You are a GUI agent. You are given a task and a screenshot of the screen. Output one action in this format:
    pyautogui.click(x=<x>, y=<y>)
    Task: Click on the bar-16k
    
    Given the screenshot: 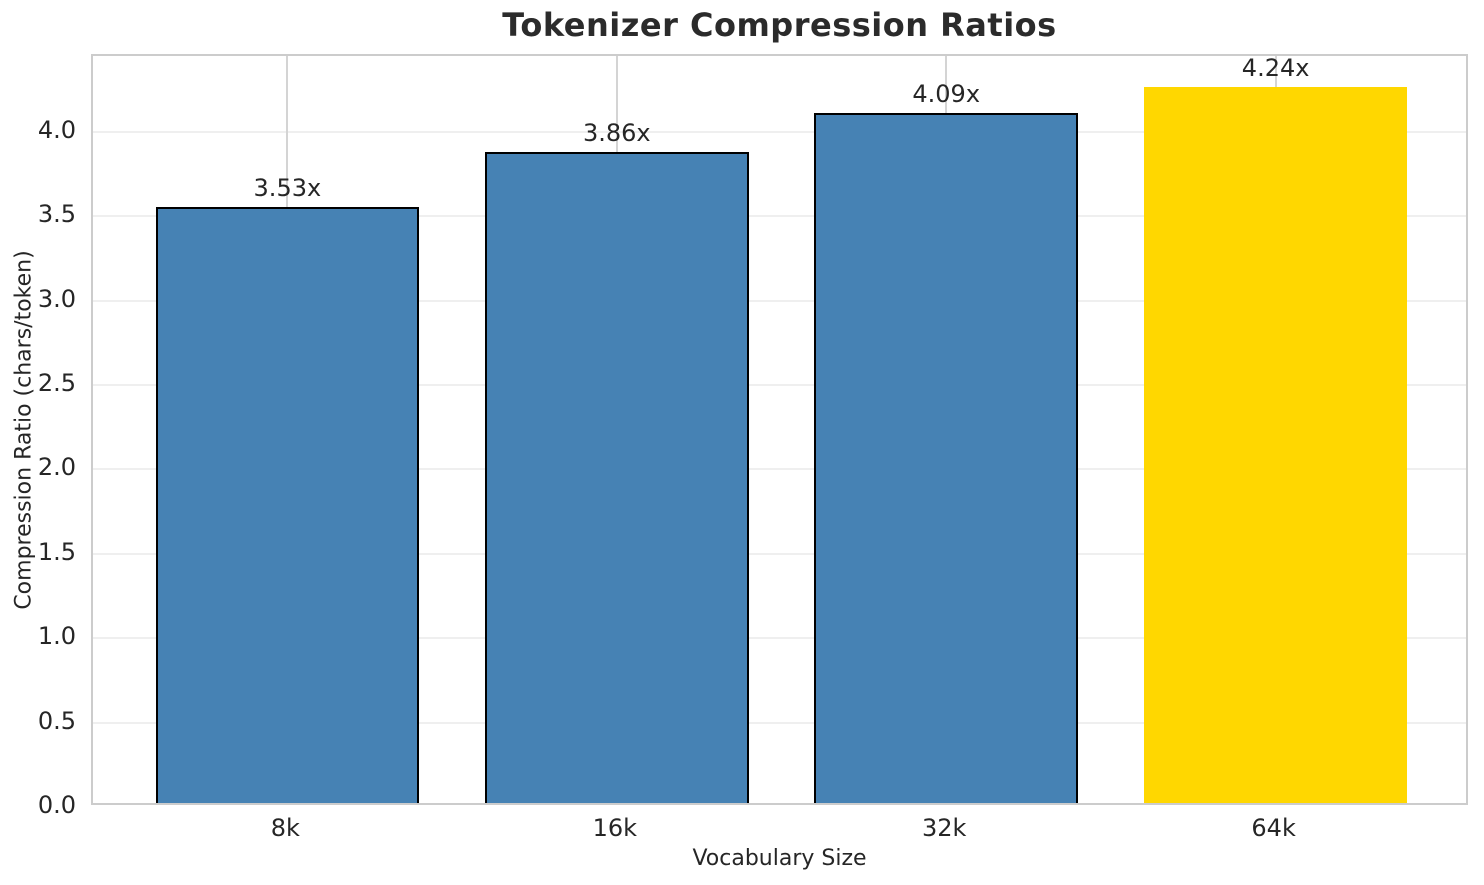 What is the action you would take?
    pyautogui.click(x=617, y=477)
    